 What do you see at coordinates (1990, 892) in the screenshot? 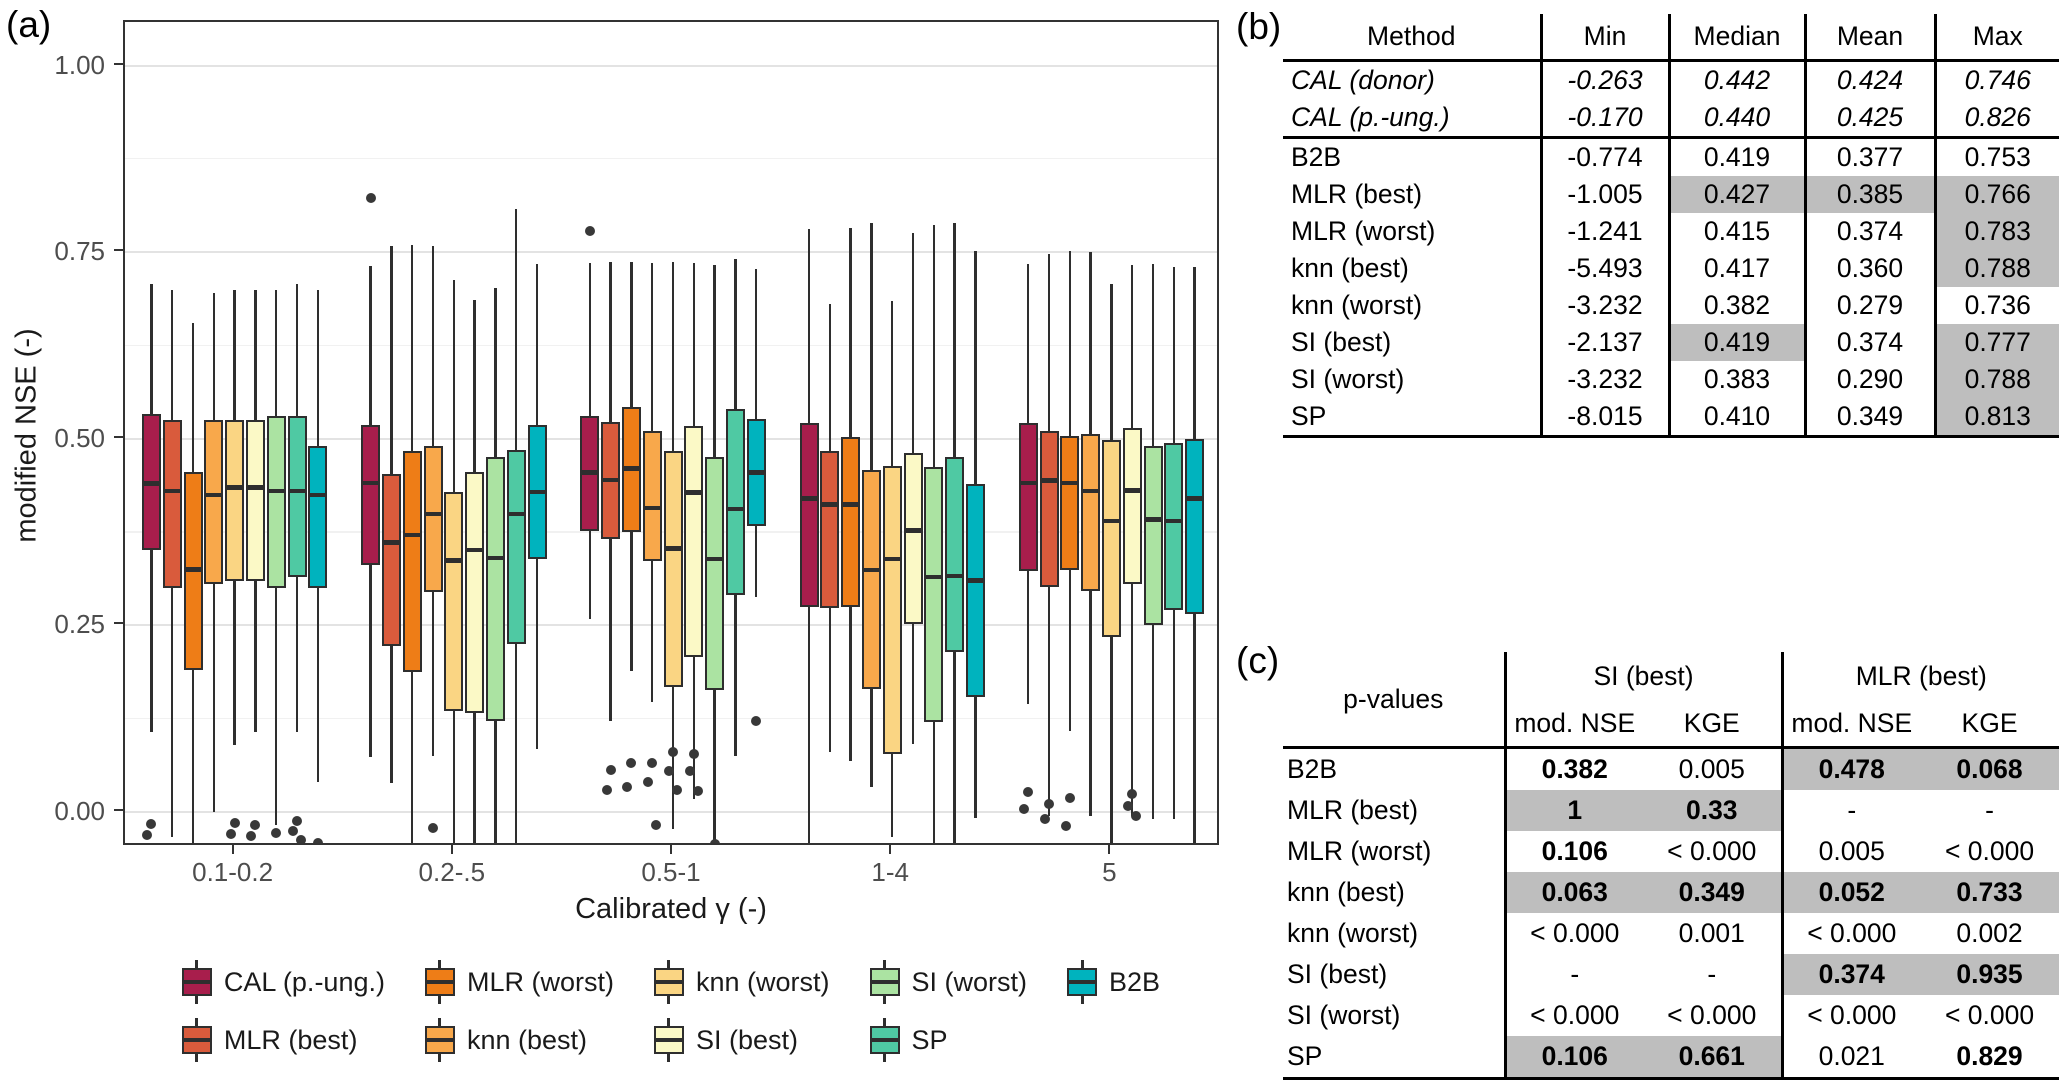
I see `pvalue-cell: 0.733` at bounding box center [1990, 892].